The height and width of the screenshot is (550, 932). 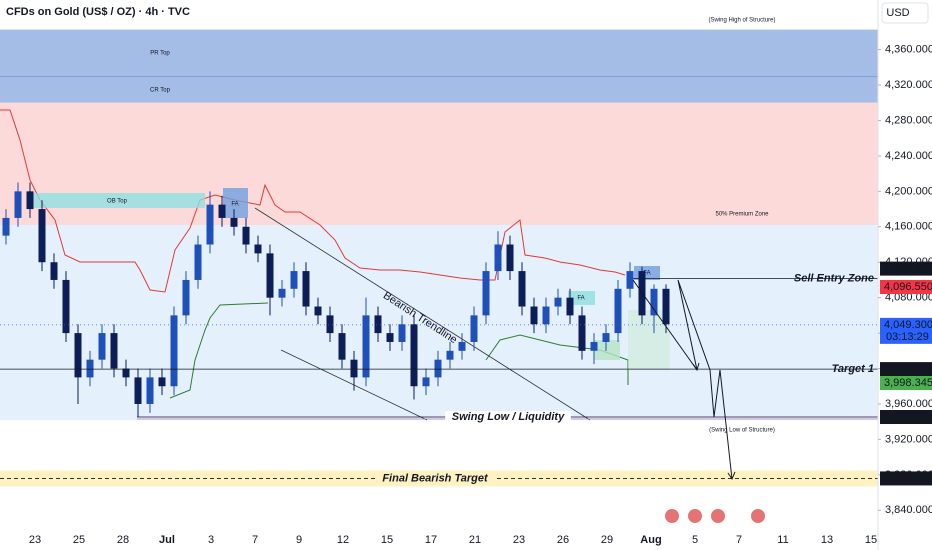 What do you see at coordinates (908, 404) in the screenshot?
I see `y-tick-label: 3,960.000` at bounding box center [908, 404].